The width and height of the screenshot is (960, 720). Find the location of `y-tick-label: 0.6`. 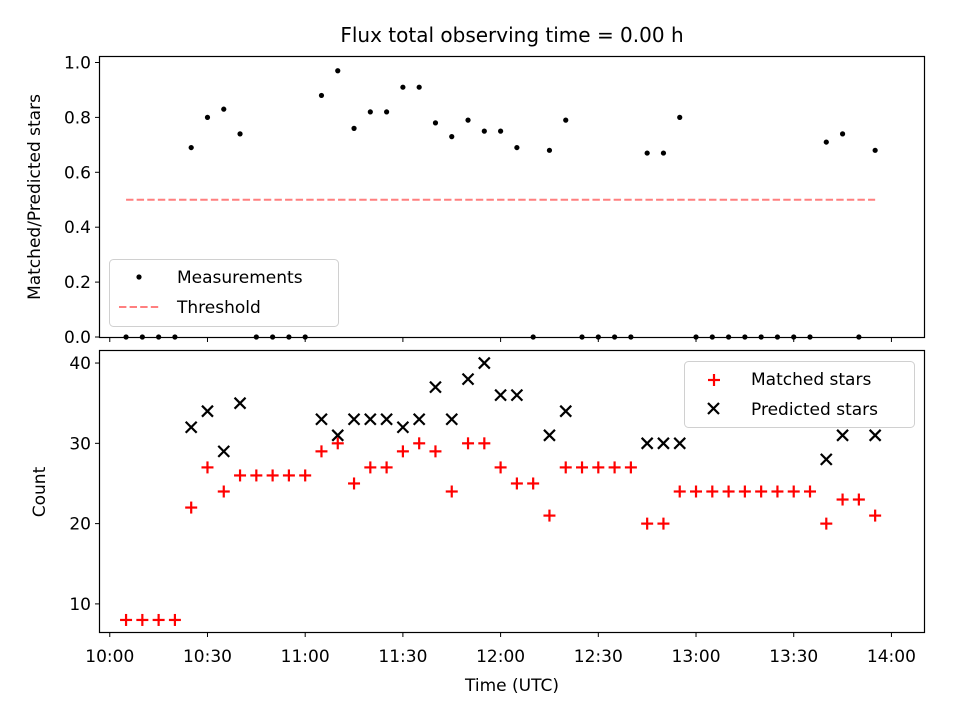

y-tick-label: 0.6 is located at coordinates (77, 173).